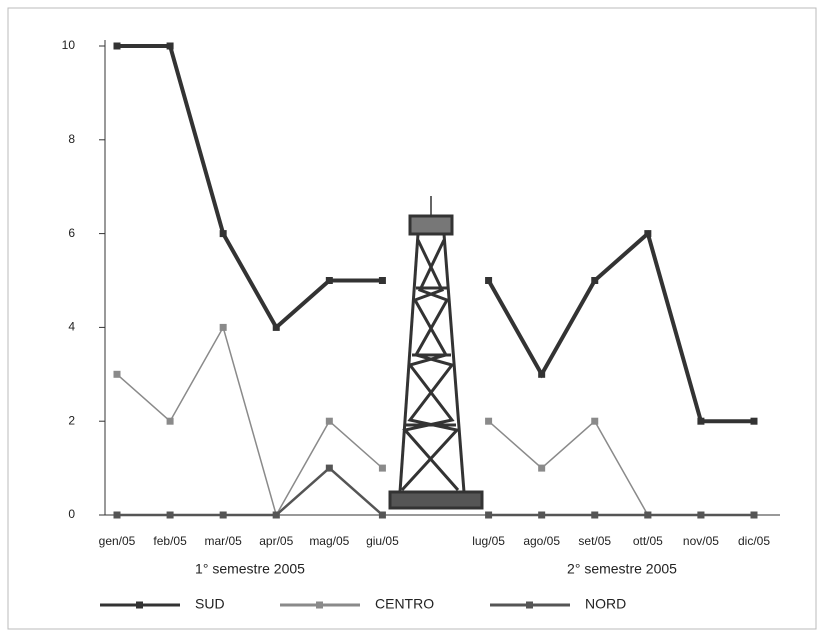 This screenshot has height=642, width=824. I want to click on x-tick-label: set/05, so click(594, 541).